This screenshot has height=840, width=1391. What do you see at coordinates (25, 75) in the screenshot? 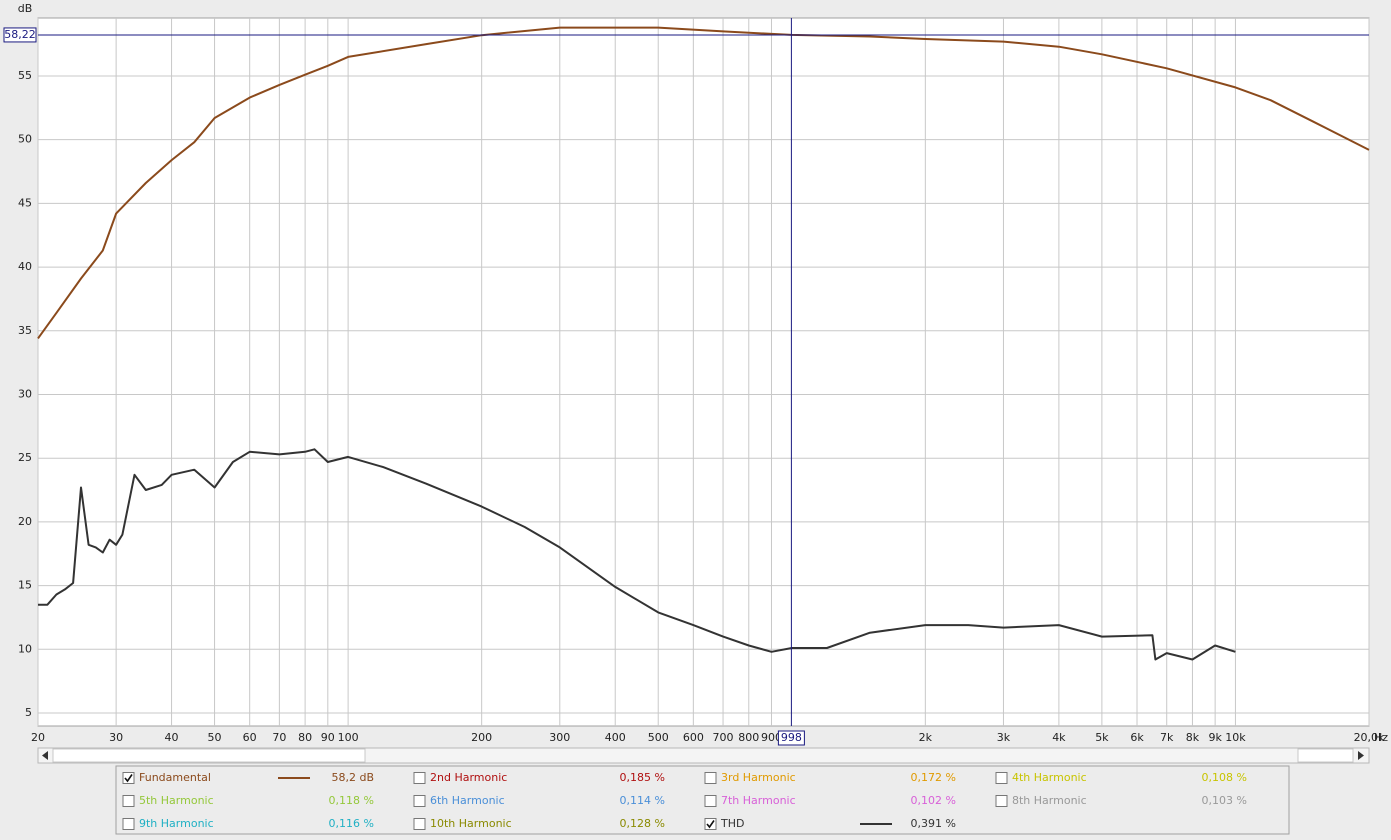
I see `y-tick-label: 55` at bounding box center [25, 75].